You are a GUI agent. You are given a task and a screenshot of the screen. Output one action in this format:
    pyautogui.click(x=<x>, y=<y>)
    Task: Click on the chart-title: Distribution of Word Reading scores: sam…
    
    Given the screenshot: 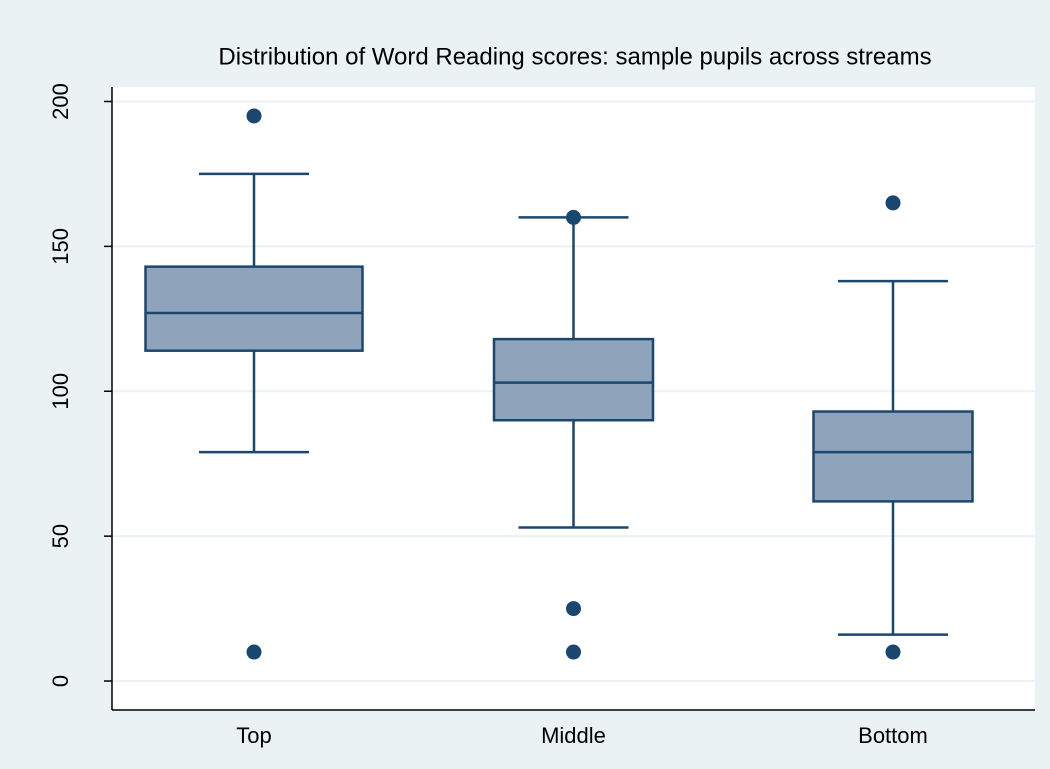 What is the action you would take?
    pyautogui.click(x=574, y=56)
    